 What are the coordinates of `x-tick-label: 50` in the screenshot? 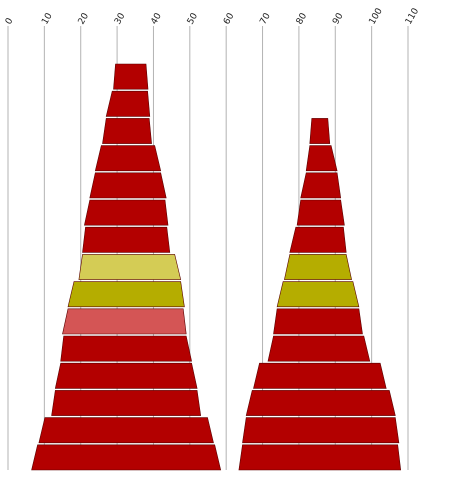 It's located at (193, 18).